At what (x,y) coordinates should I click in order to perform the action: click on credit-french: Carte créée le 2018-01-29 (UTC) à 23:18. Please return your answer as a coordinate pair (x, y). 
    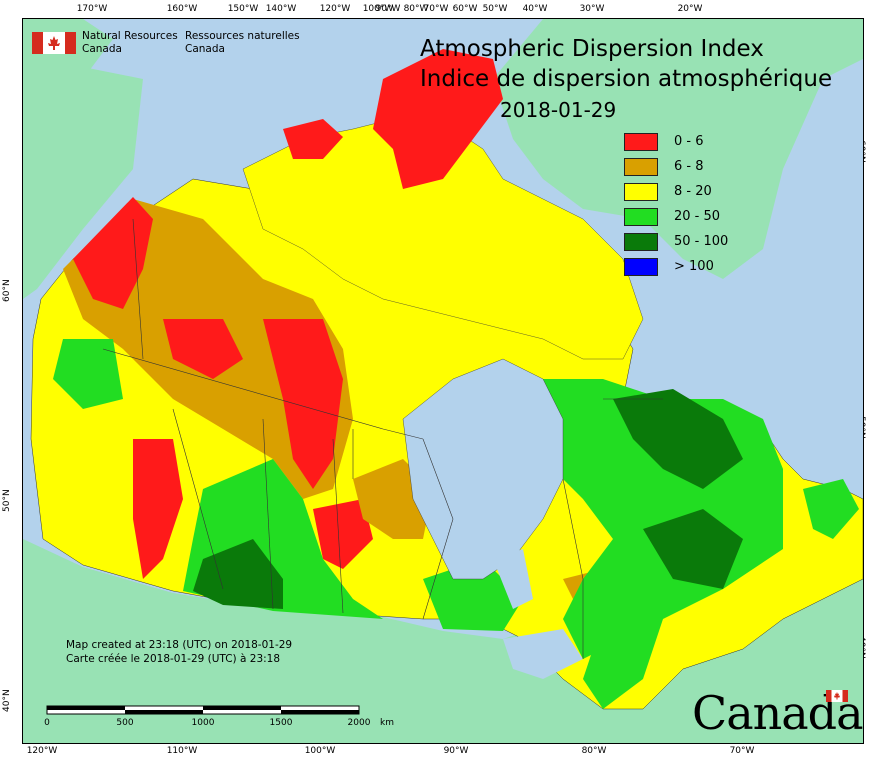
    Looking at the image, I should click on (173, 659).